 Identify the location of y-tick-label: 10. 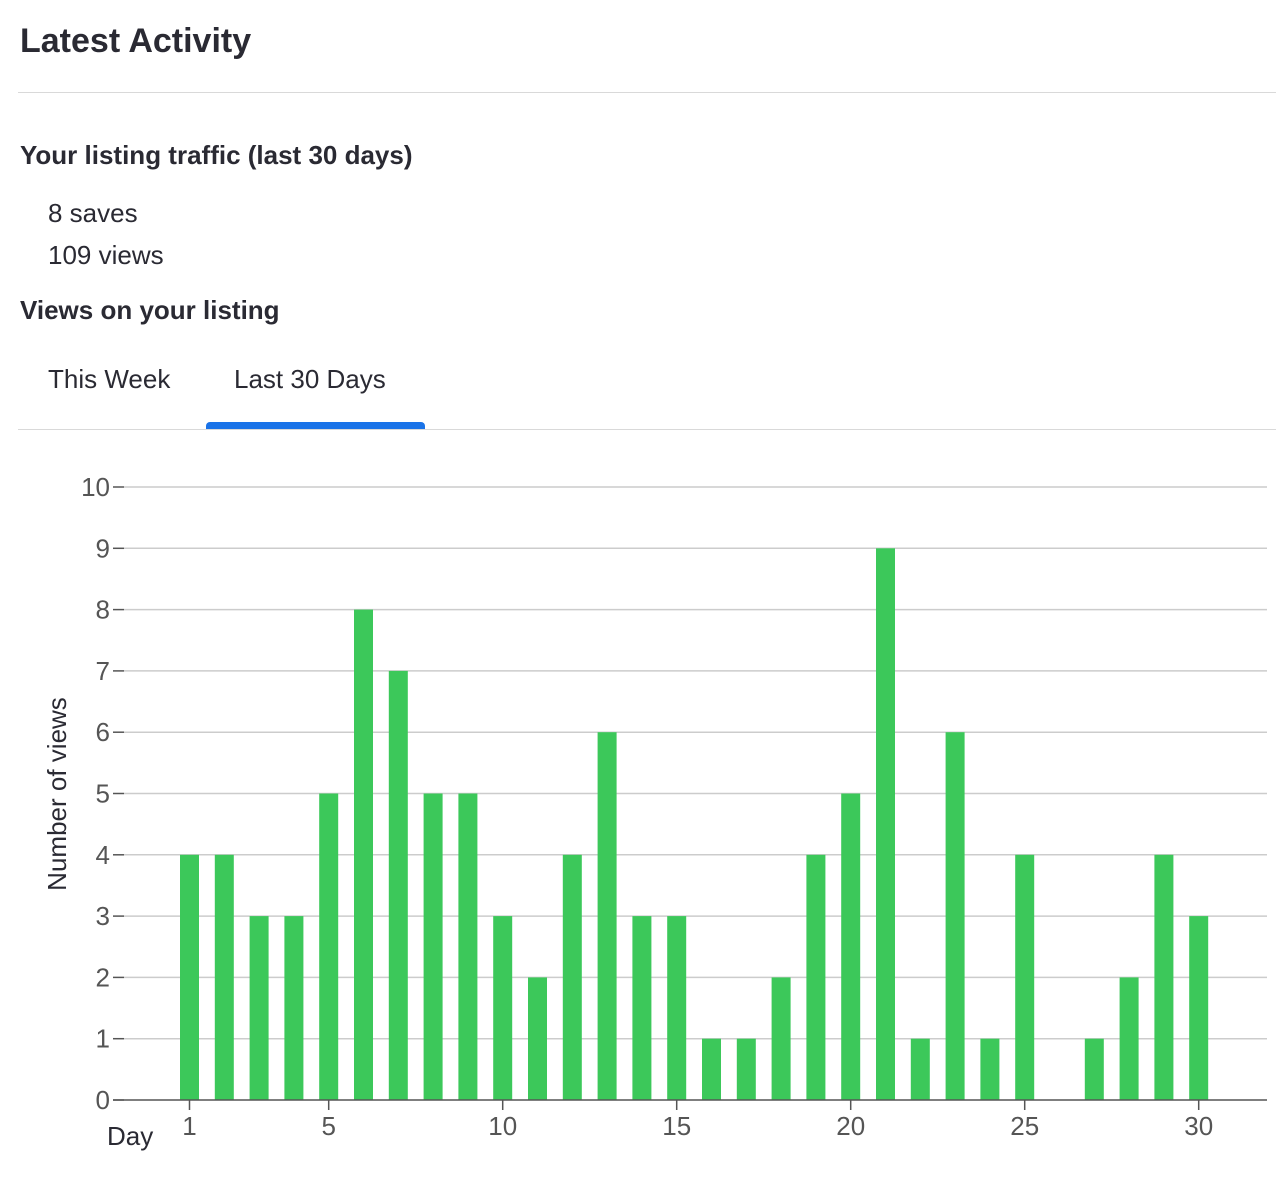
(95, 487).